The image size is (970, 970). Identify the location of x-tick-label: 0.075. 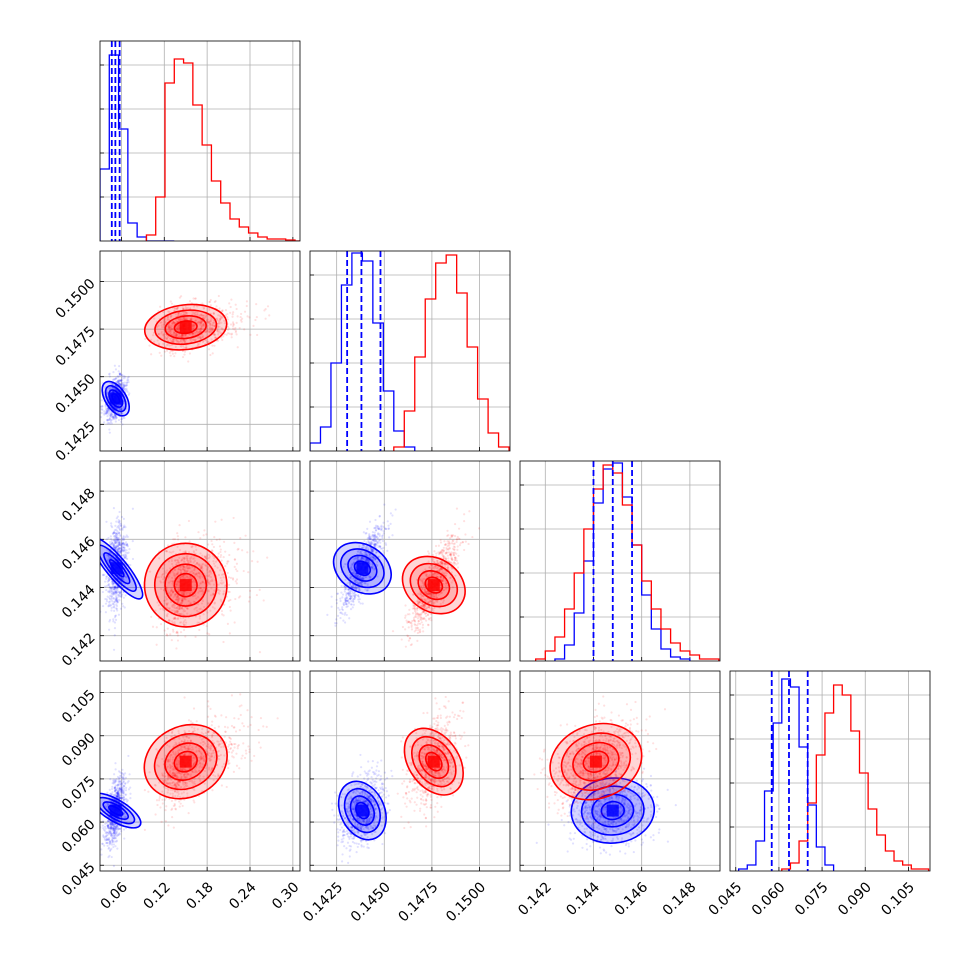
(812, 899).